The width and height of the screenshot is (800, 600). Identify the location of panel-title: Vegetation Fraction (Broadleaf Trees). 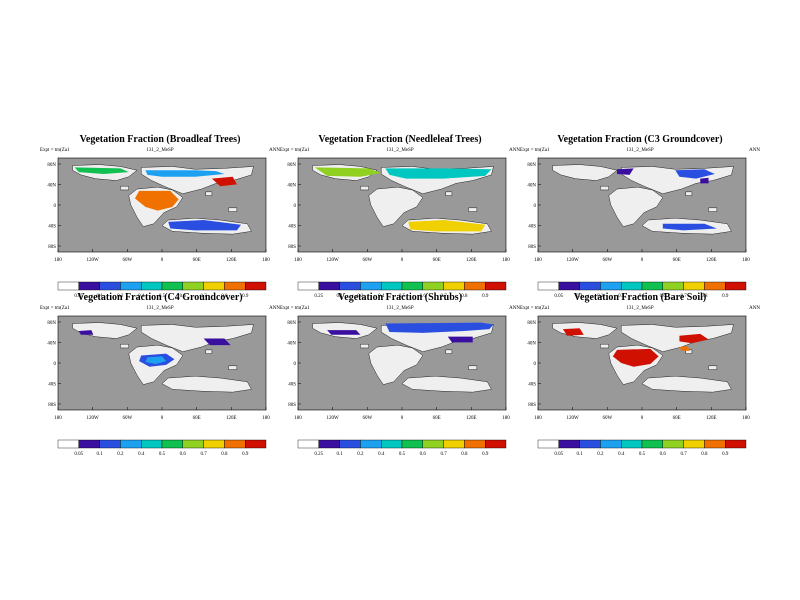
(160, 139).